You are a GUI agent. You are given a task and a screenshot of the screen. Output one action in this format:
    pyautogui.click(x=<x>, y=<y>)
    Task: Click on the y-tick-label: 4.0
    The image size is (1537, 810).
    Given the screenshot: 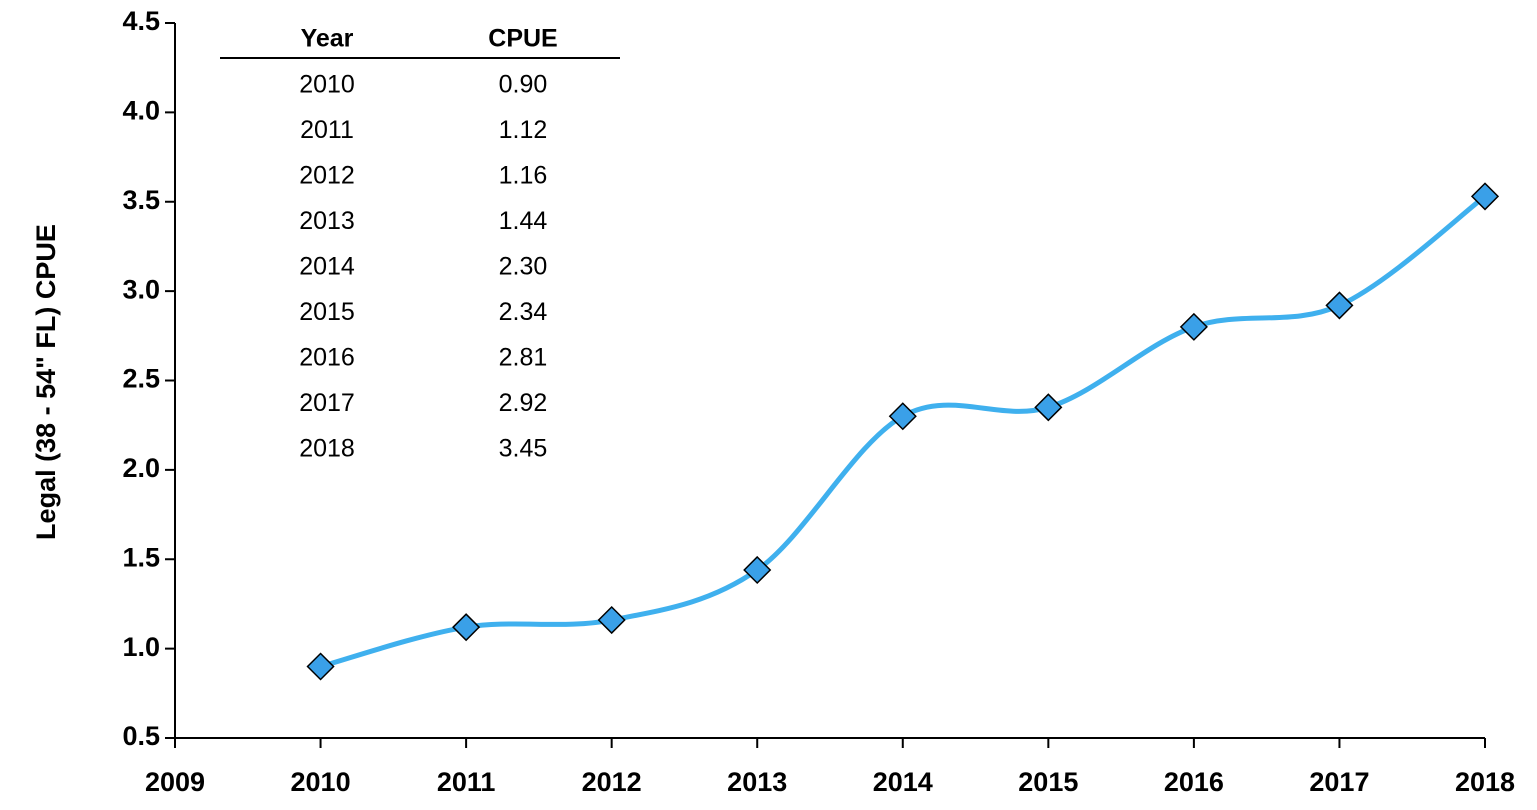 What is the action you would take?
    pyautogui.click(x=141, y=111)
    